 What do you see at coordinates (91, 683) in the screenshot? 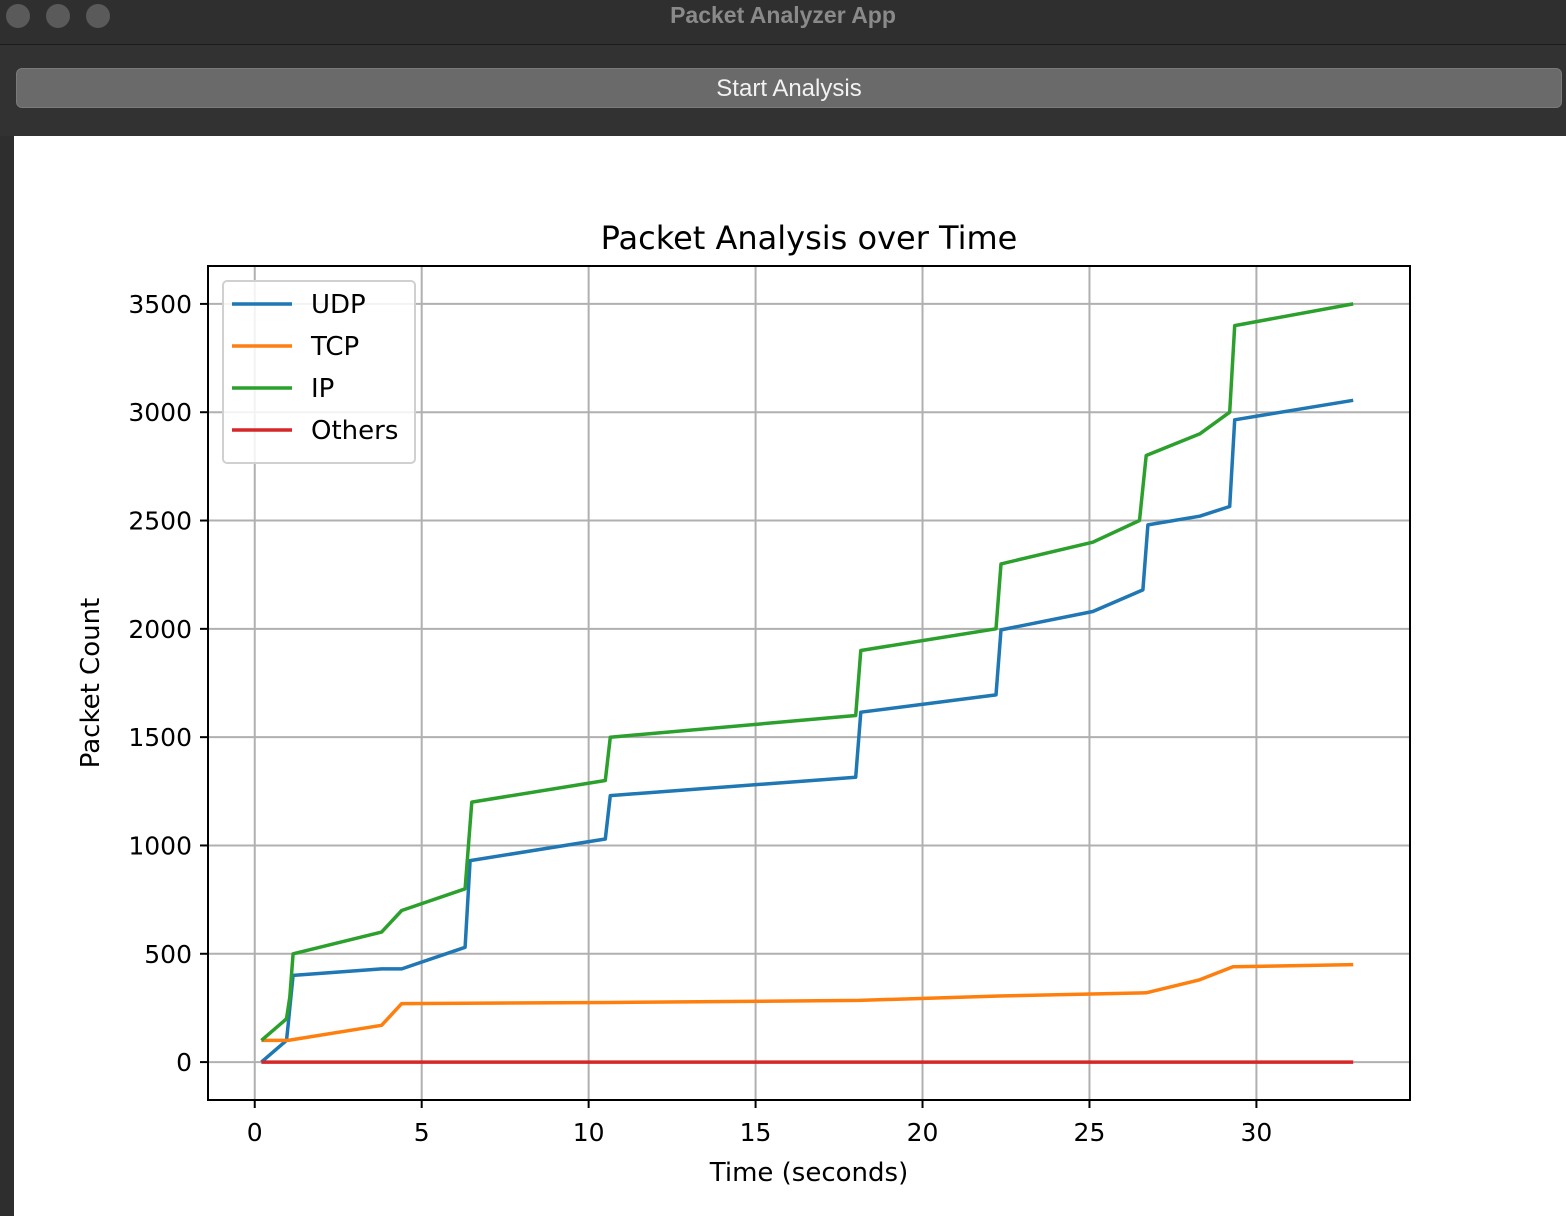
I see `y-axis-label: Packet Count` at bounding box center [91, 683].